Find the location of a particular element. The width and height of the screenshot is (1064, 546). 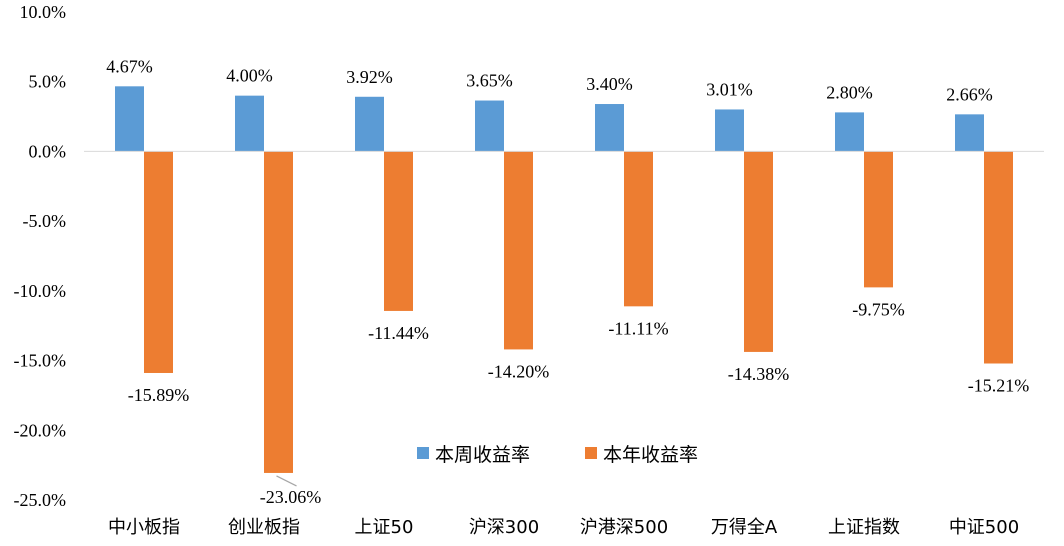

y-tick-label: -10.0% is located at coordinates (40, 291).